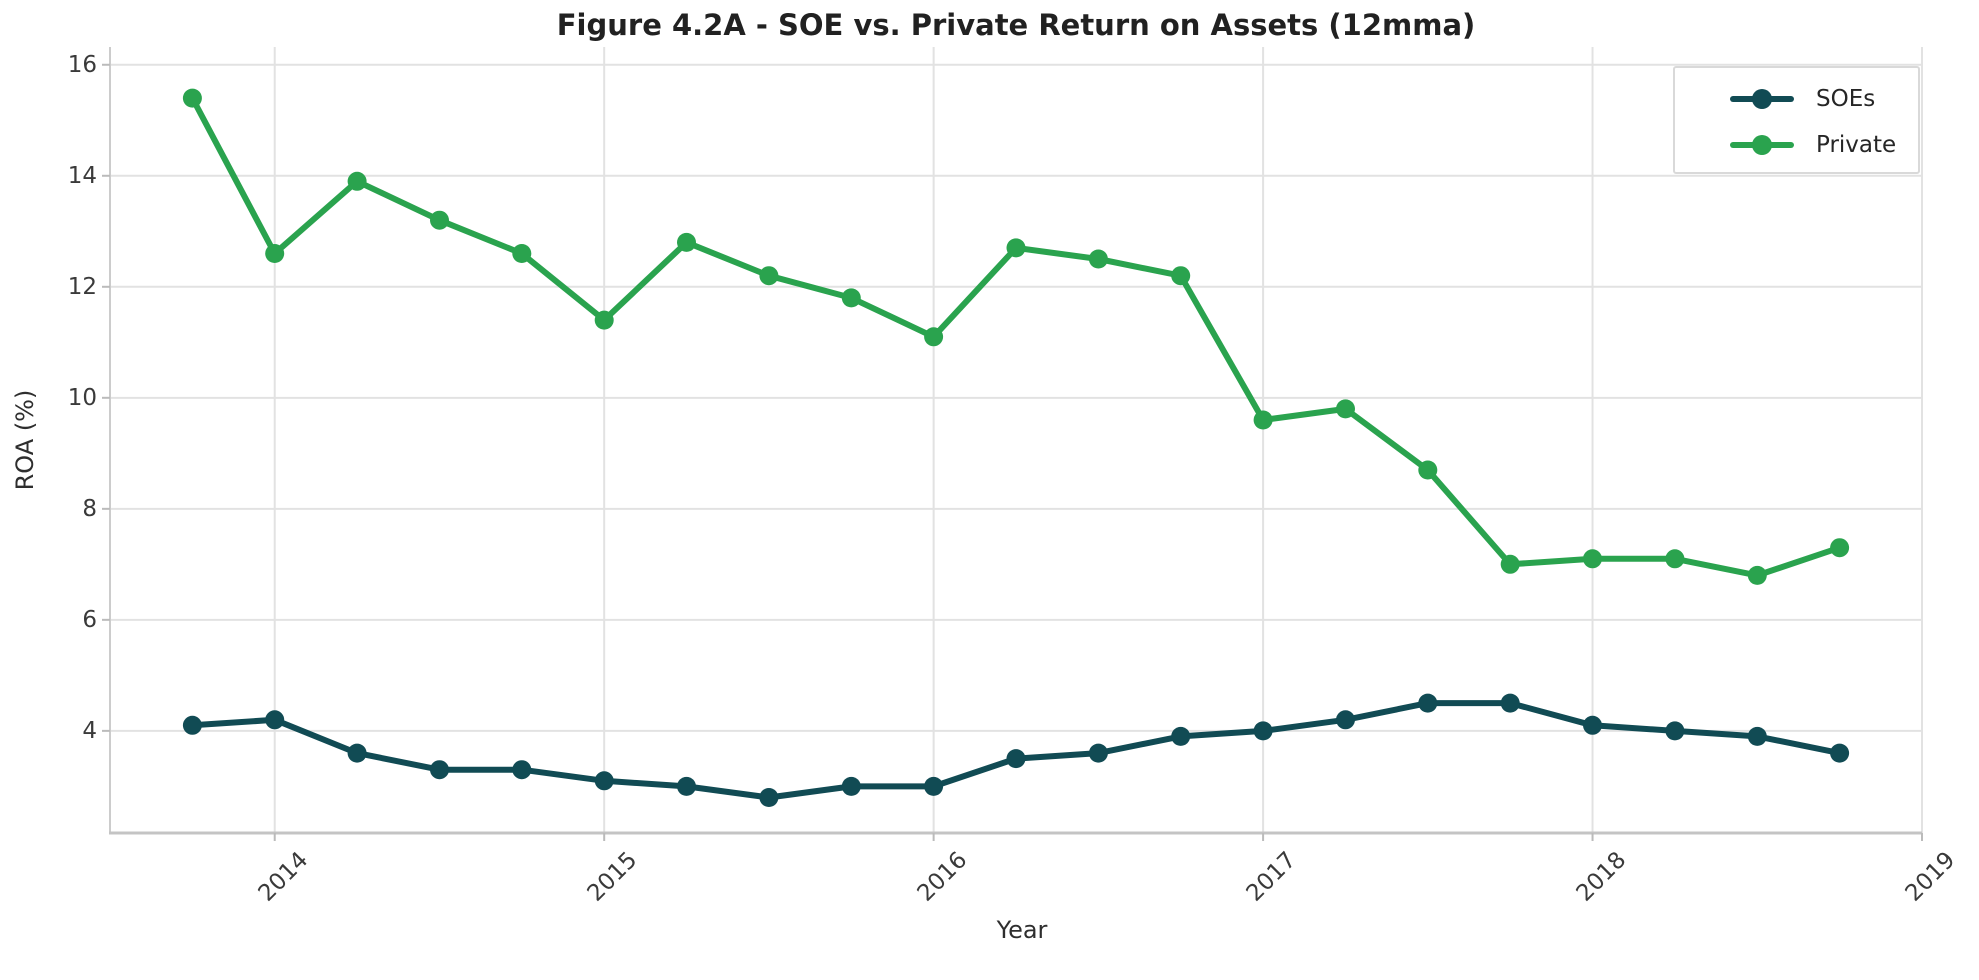  I want to click on private-line-marker-icon, so click(1762, 145).